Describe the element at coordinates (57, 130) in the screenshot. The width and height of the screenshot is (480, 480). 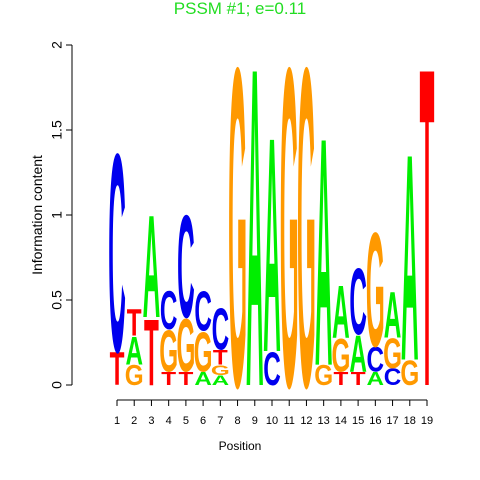
I see `y-tick-label: 1.5` at that location.